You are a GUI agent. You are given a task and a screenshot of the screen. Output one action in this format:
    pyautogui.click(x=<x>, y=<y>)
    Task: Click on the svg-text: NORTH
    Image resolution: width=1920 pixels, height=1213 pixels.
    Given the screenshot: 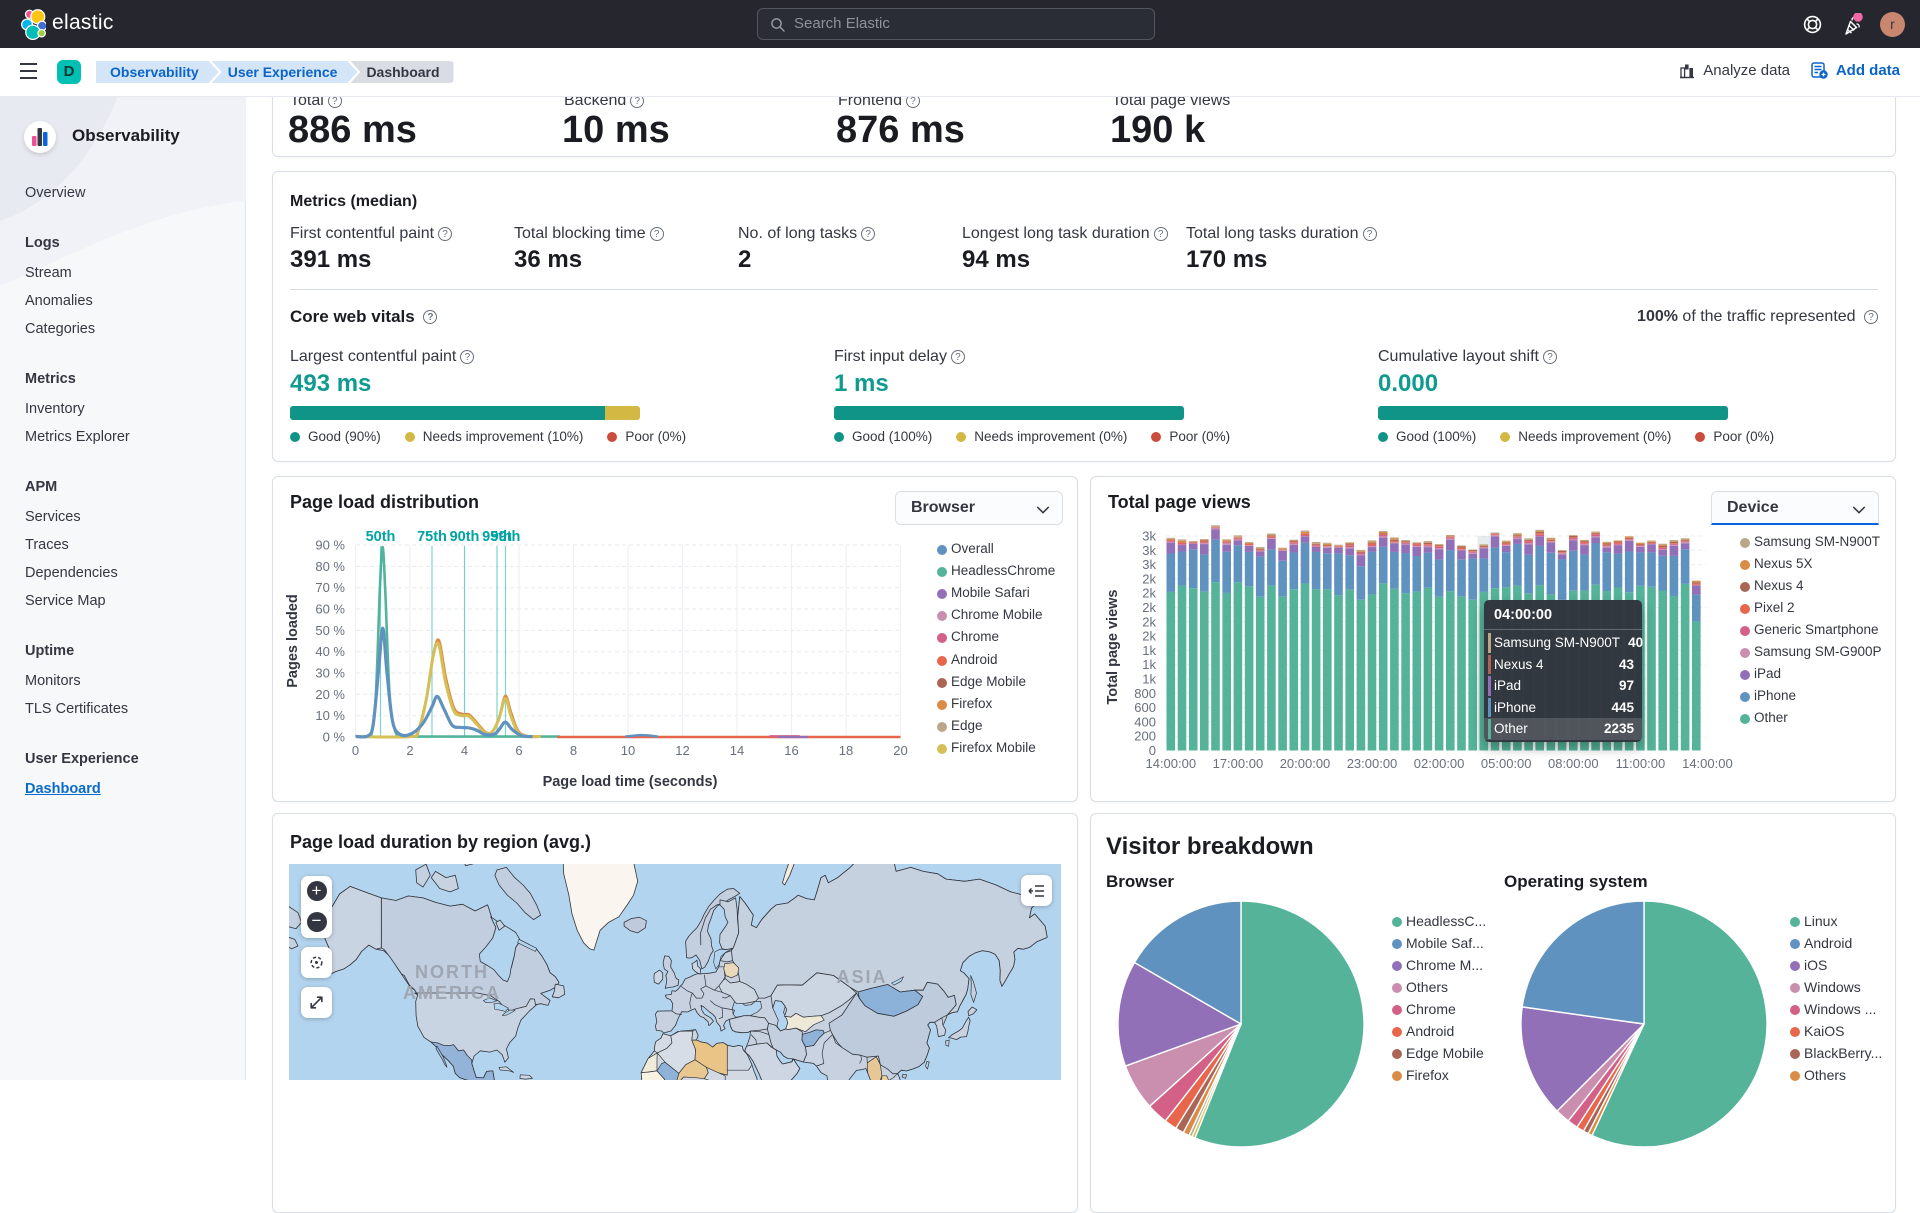 What is the action you would take?
    pyautogui.click(x=452, y=972)
    